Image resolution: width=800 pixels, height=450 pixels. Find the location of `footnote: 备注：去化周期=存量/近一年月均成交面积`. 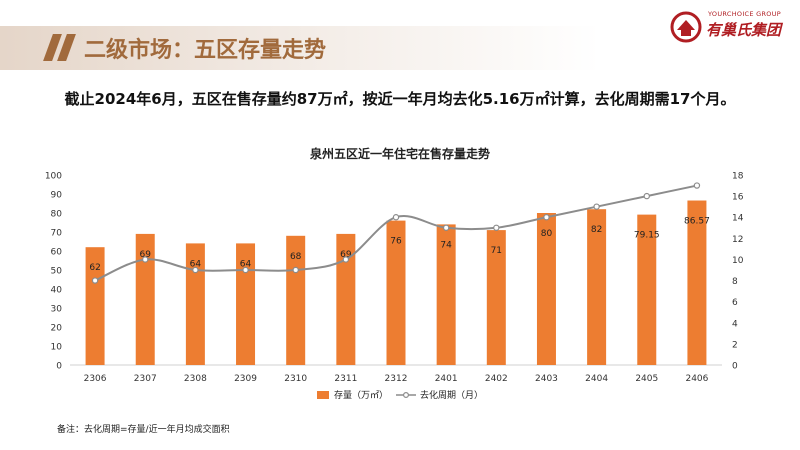

footnote: 备注：去化周期=存量/近一年月均成交面积 is located at coordinates (143, 430).